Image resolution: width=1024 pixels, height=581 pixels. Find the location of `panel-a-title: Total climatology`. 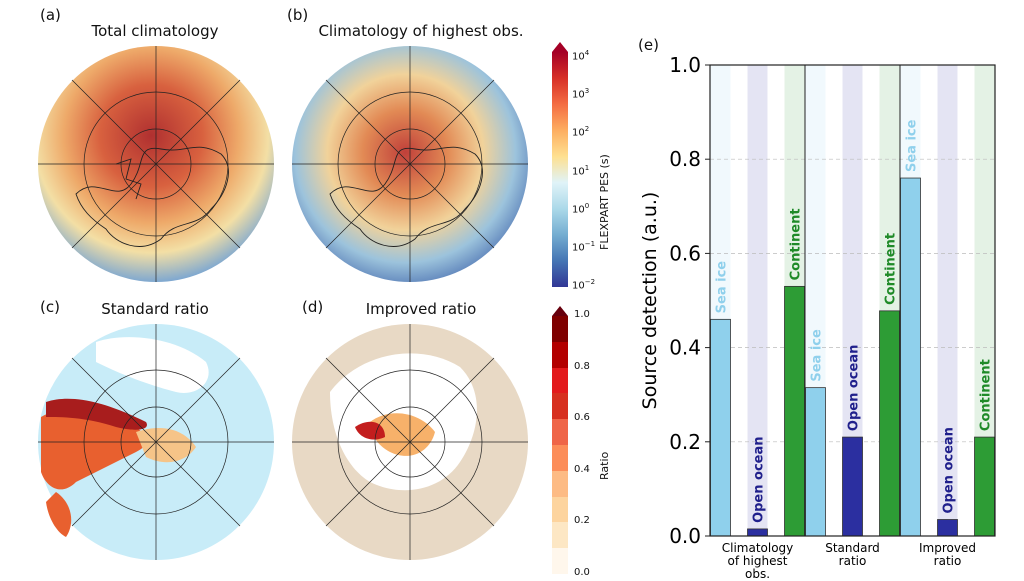

panel-a-title: Total climatology is located at coordinates (155, 31).